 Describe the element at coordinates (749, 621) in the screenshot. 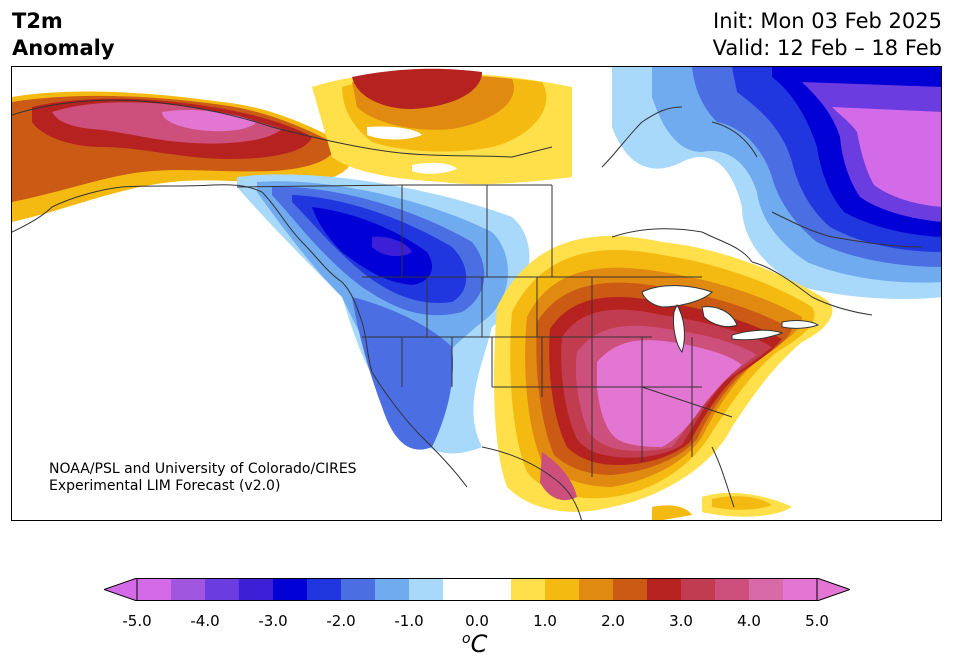

I see `colorbar-tick-label: 4.0` at that location.